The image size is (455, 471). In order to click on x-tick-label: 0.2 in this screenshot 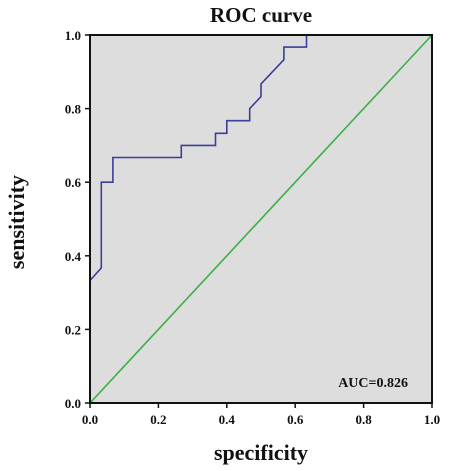, I will do `click(158, 419)`.